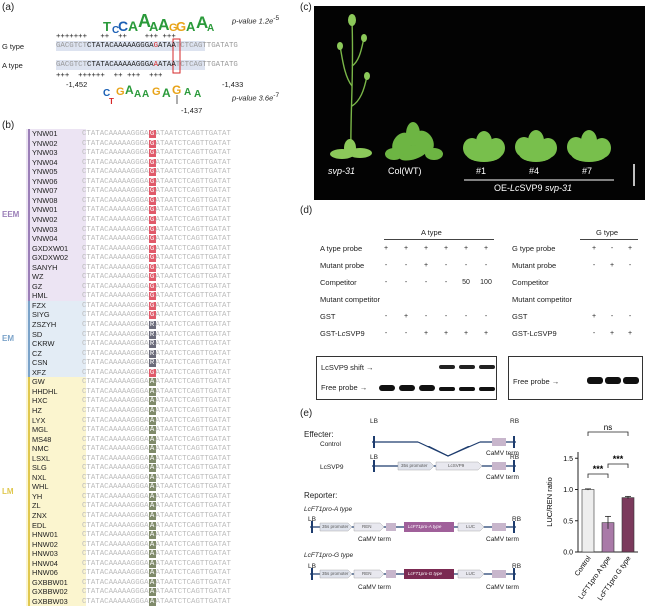  I want to click on strain-name: YNW01, so click(45, 133).